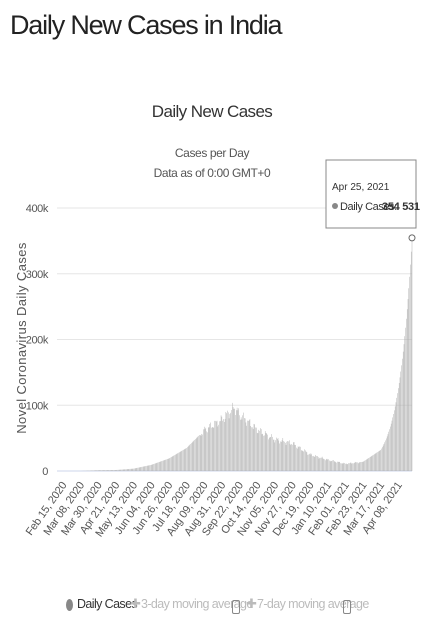 The width and height of the screenshot is (425, 632). Describe the element at coordinates (368, 207) in the screenshot. I see `tooltip-label: Daily Cases:` at that location.